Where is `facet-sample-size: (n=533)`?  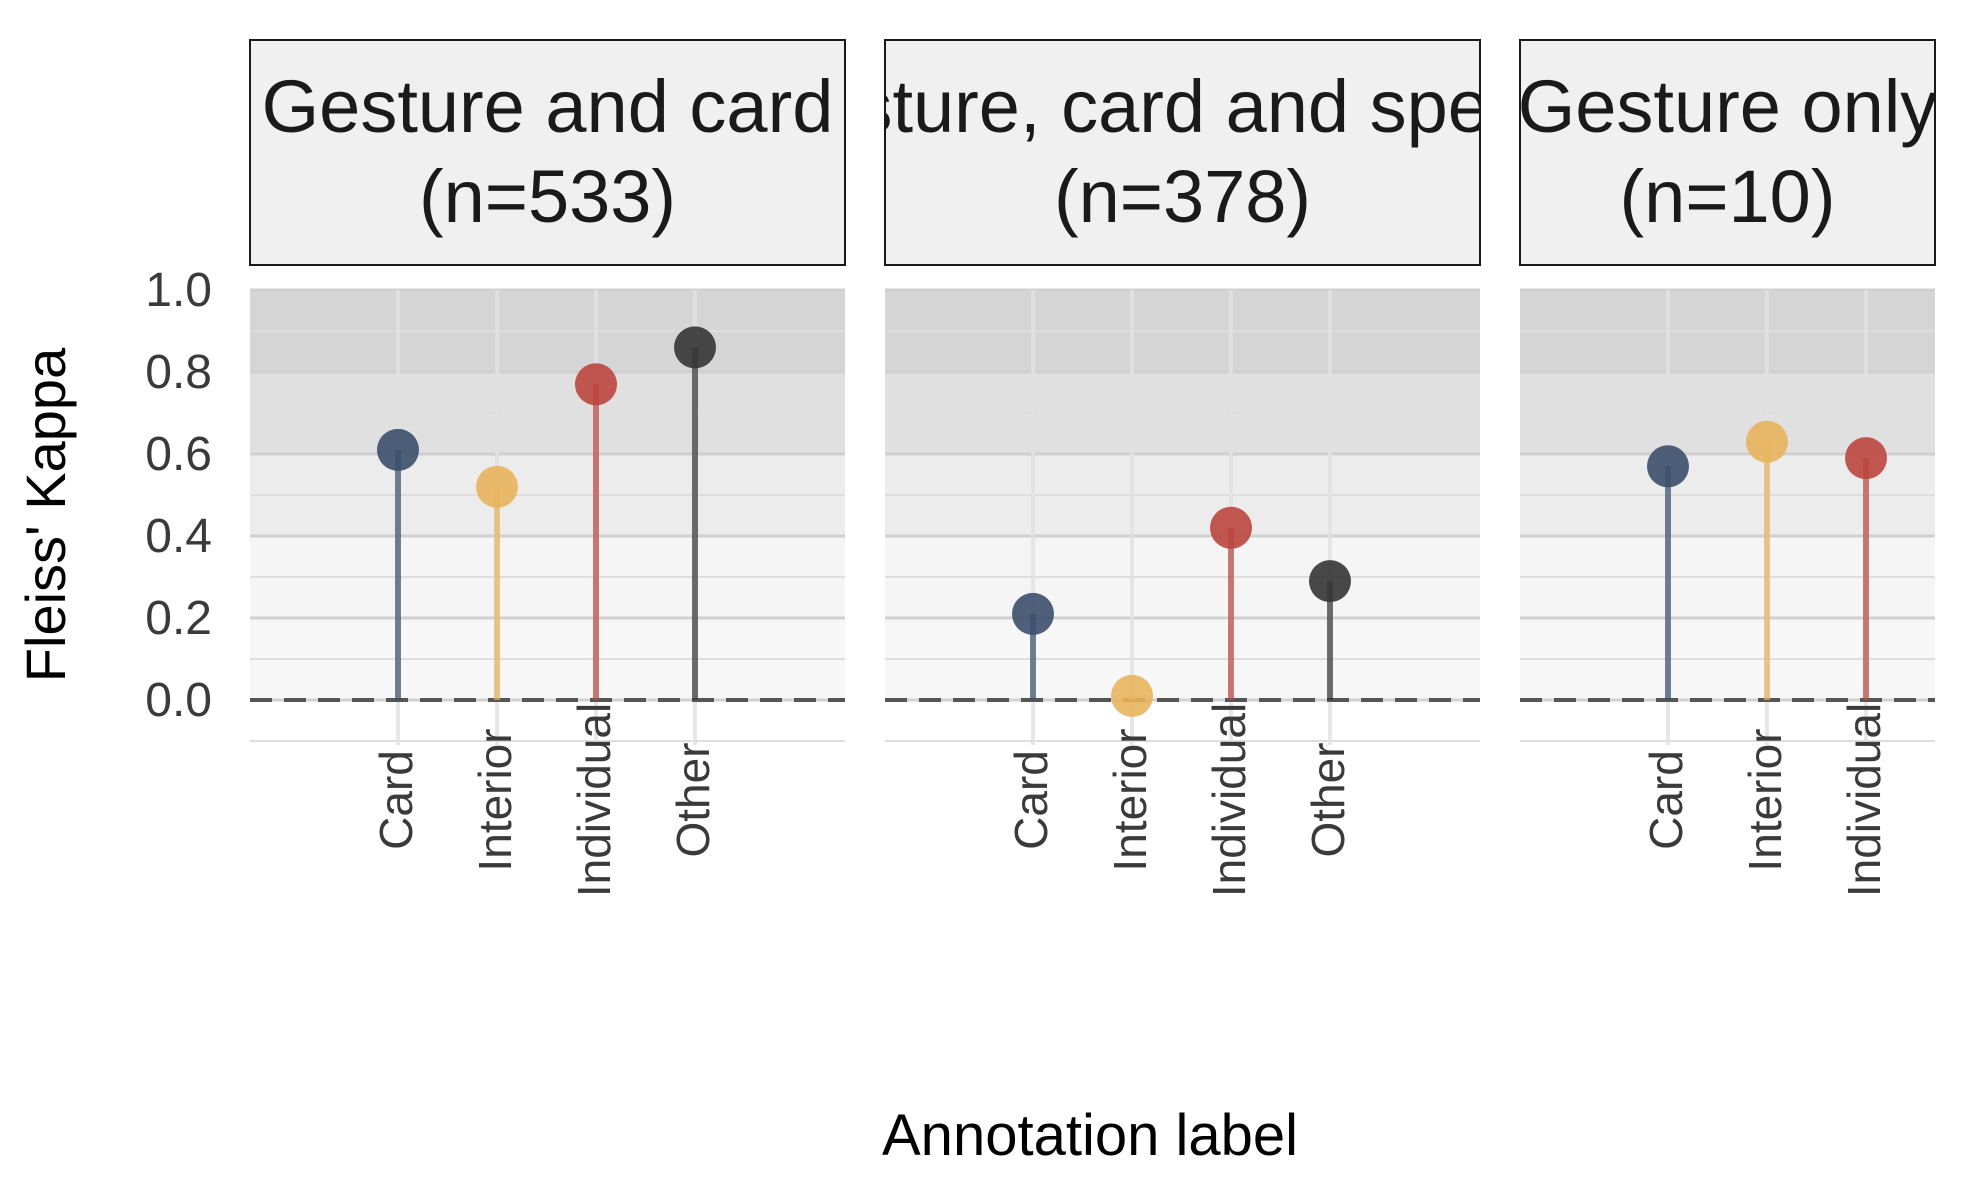
facet-sample-size: (n=533) is located at coordinates (547, 196).